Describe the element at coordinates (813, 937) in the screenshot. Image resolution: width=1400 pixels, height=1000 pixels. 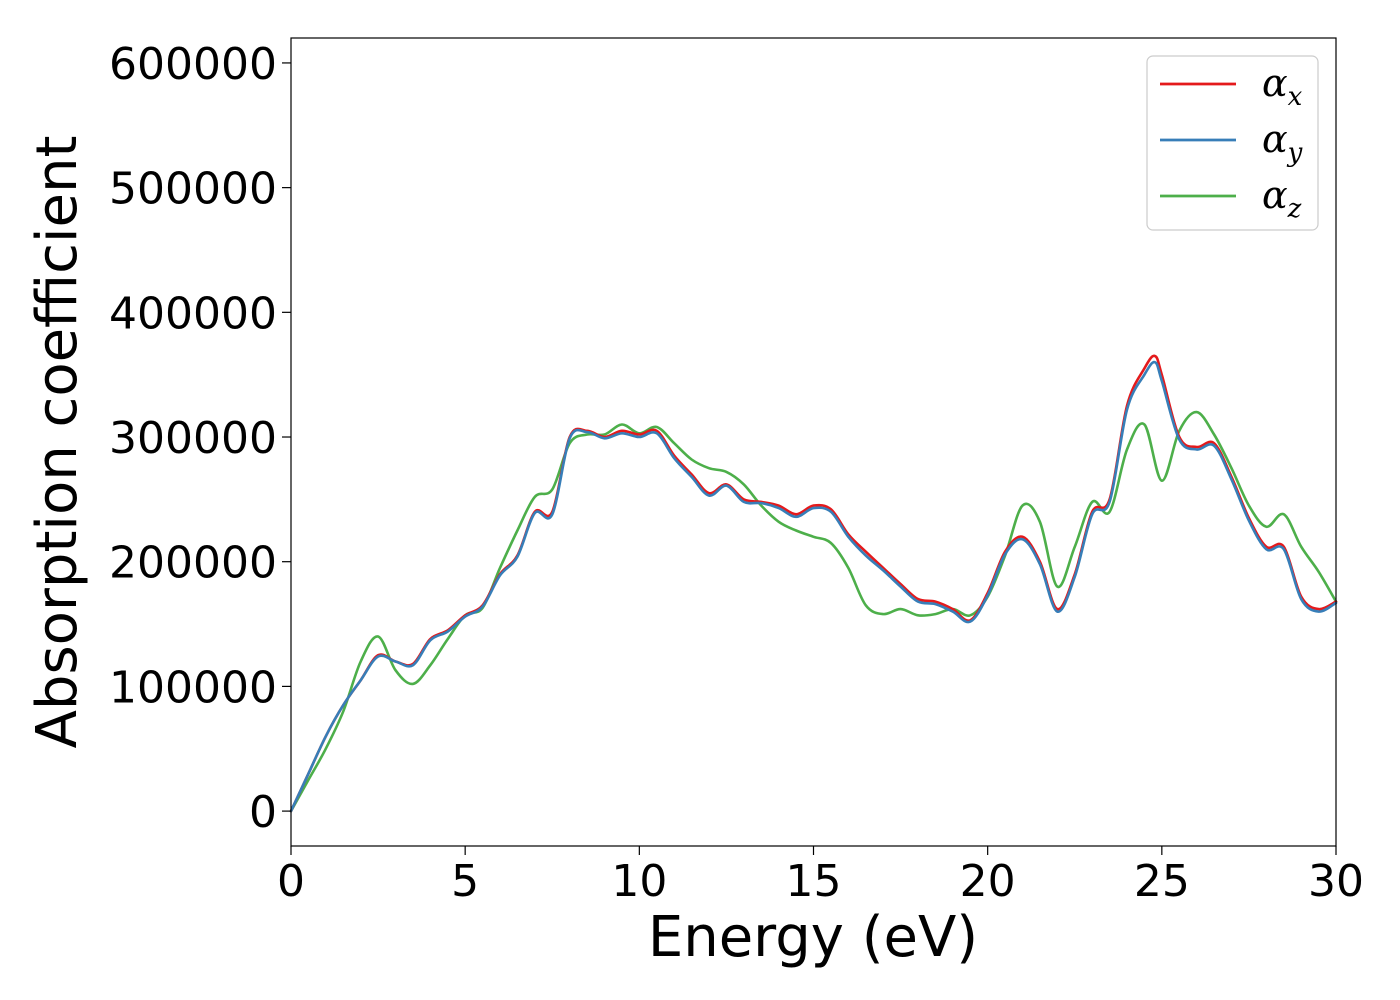
I see `x-axis-label: Energy (eV)` at that location.